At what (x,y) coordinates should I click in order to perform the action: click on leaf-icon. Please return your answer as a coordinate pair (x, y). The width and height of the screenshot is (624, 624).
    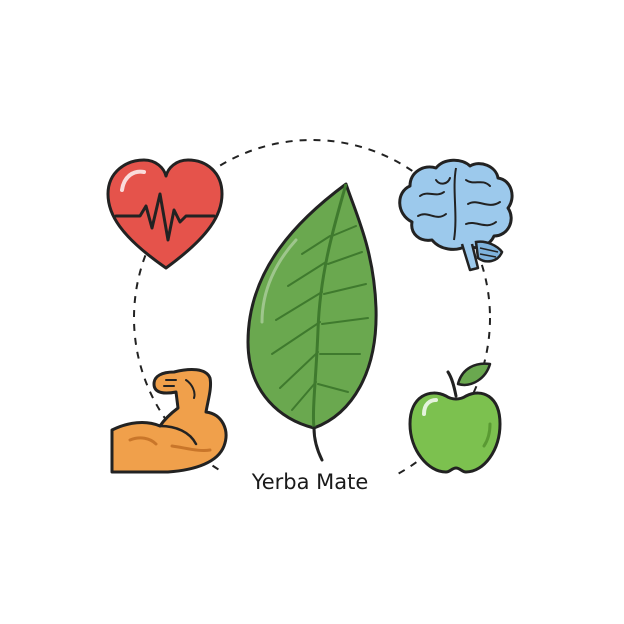
    Looking at the image, I should click on (312, 322).